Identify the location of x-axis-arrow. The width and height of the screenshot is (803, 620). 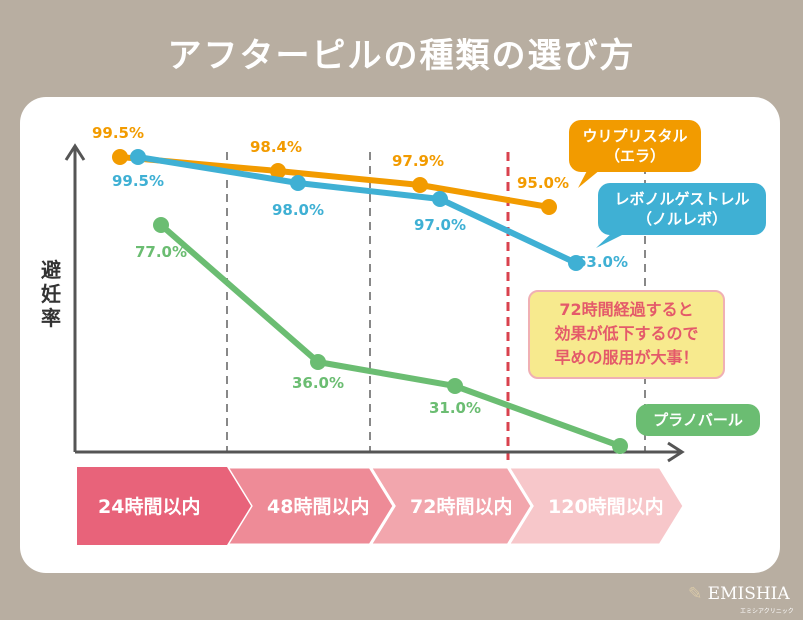
(676, 452).